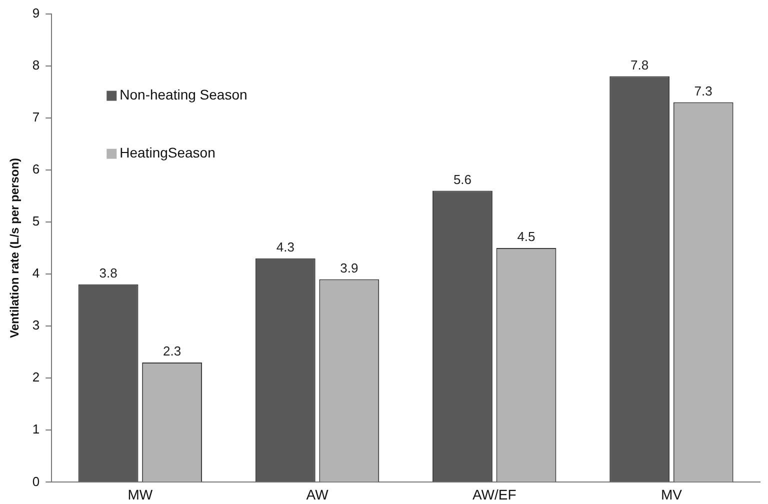 The width and height of the screenshot is (768, 504). I want to click on y-tick-label: 3, so click(36, 325).